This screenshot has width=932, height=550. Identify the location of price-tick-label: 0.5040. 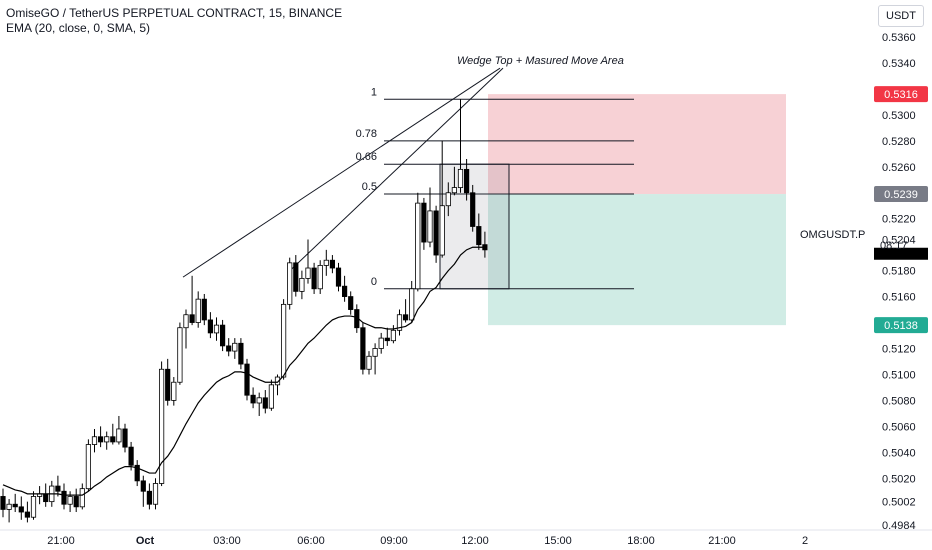
(899, 453).